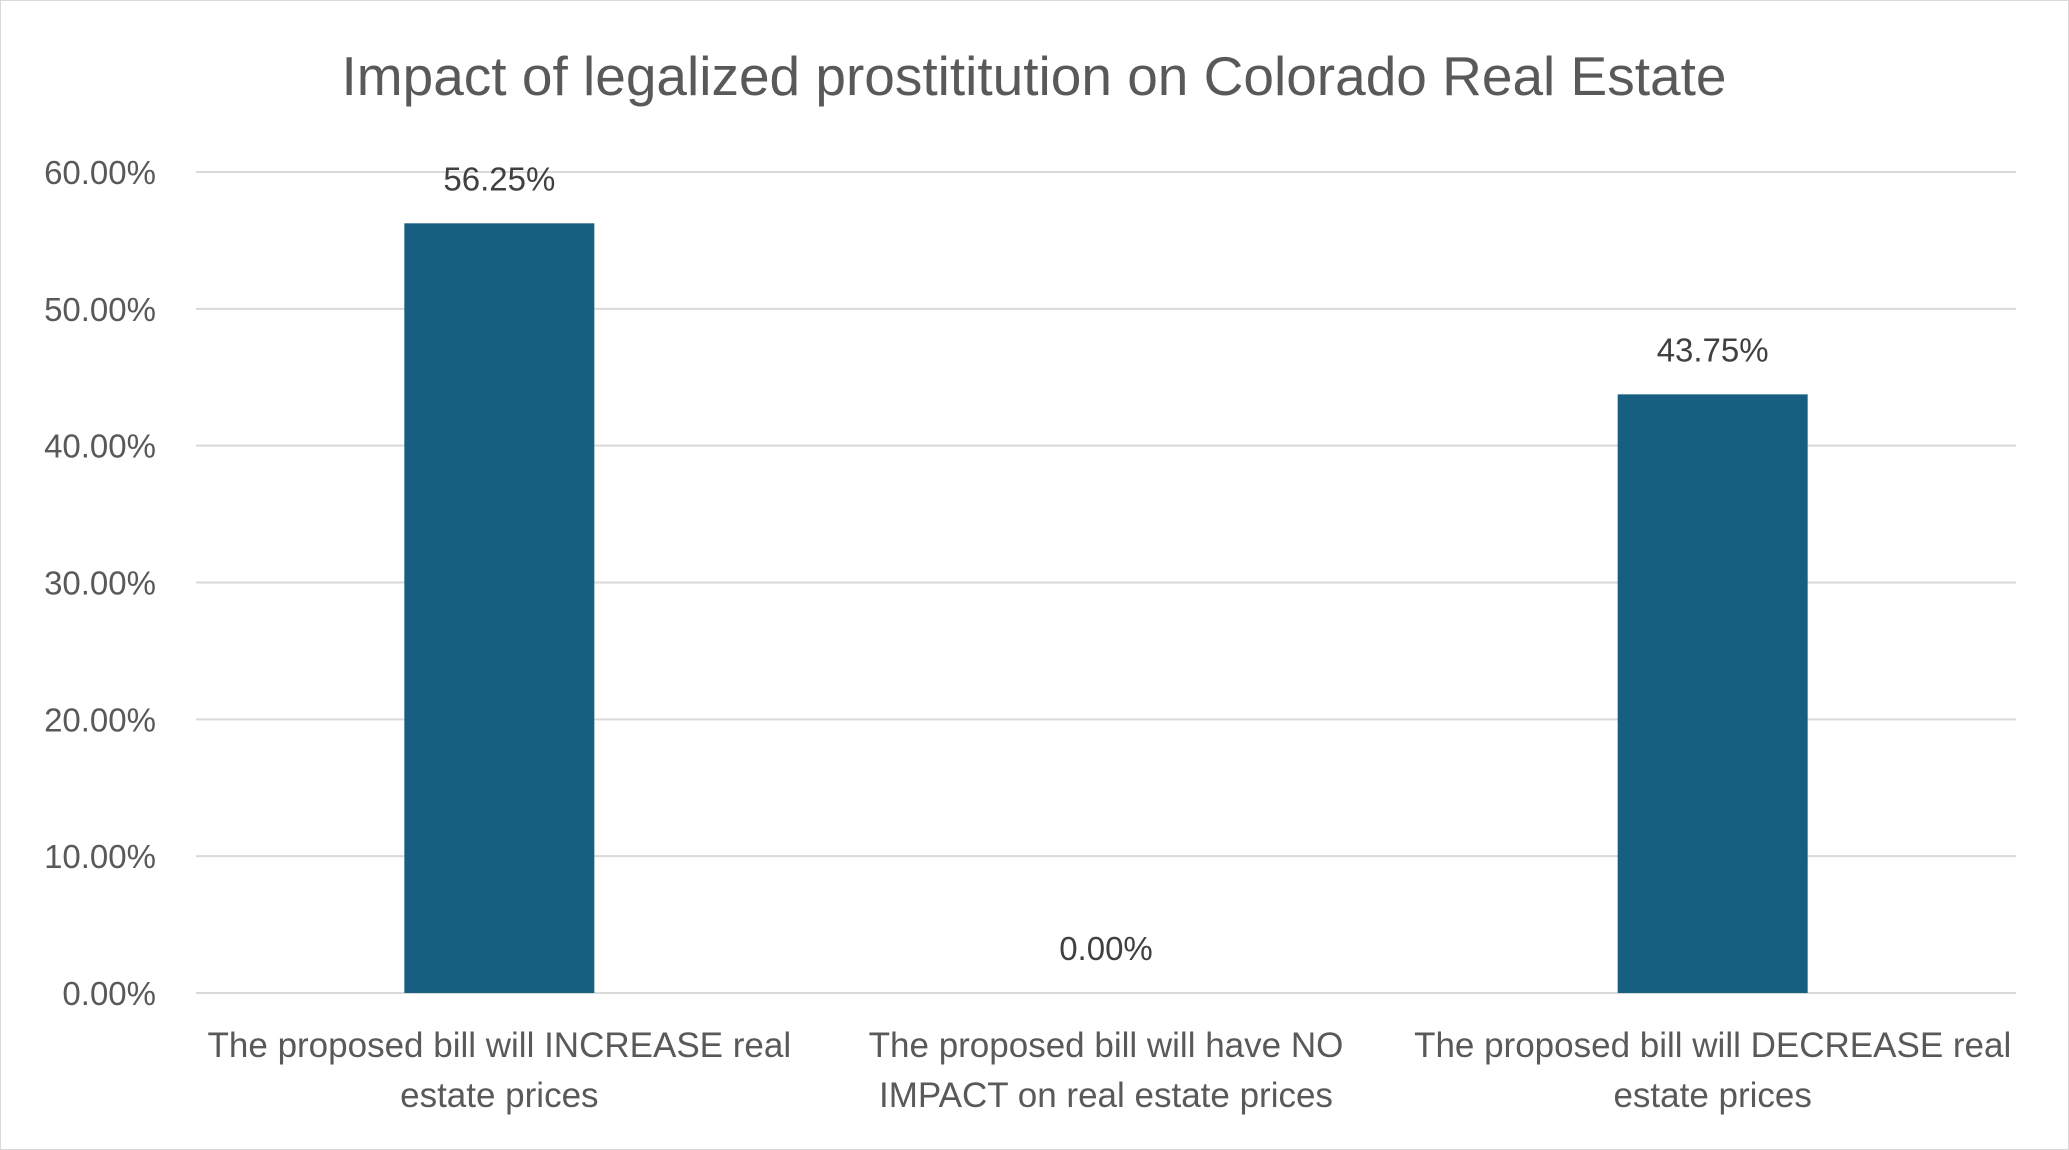 Image resolution: width=2069 pixels, height=1150 pixels. What do you see at coordinates (100, 446) in the screenshot?
I see `y-tick-label: 40.00%` at bounding box center [100, 446].